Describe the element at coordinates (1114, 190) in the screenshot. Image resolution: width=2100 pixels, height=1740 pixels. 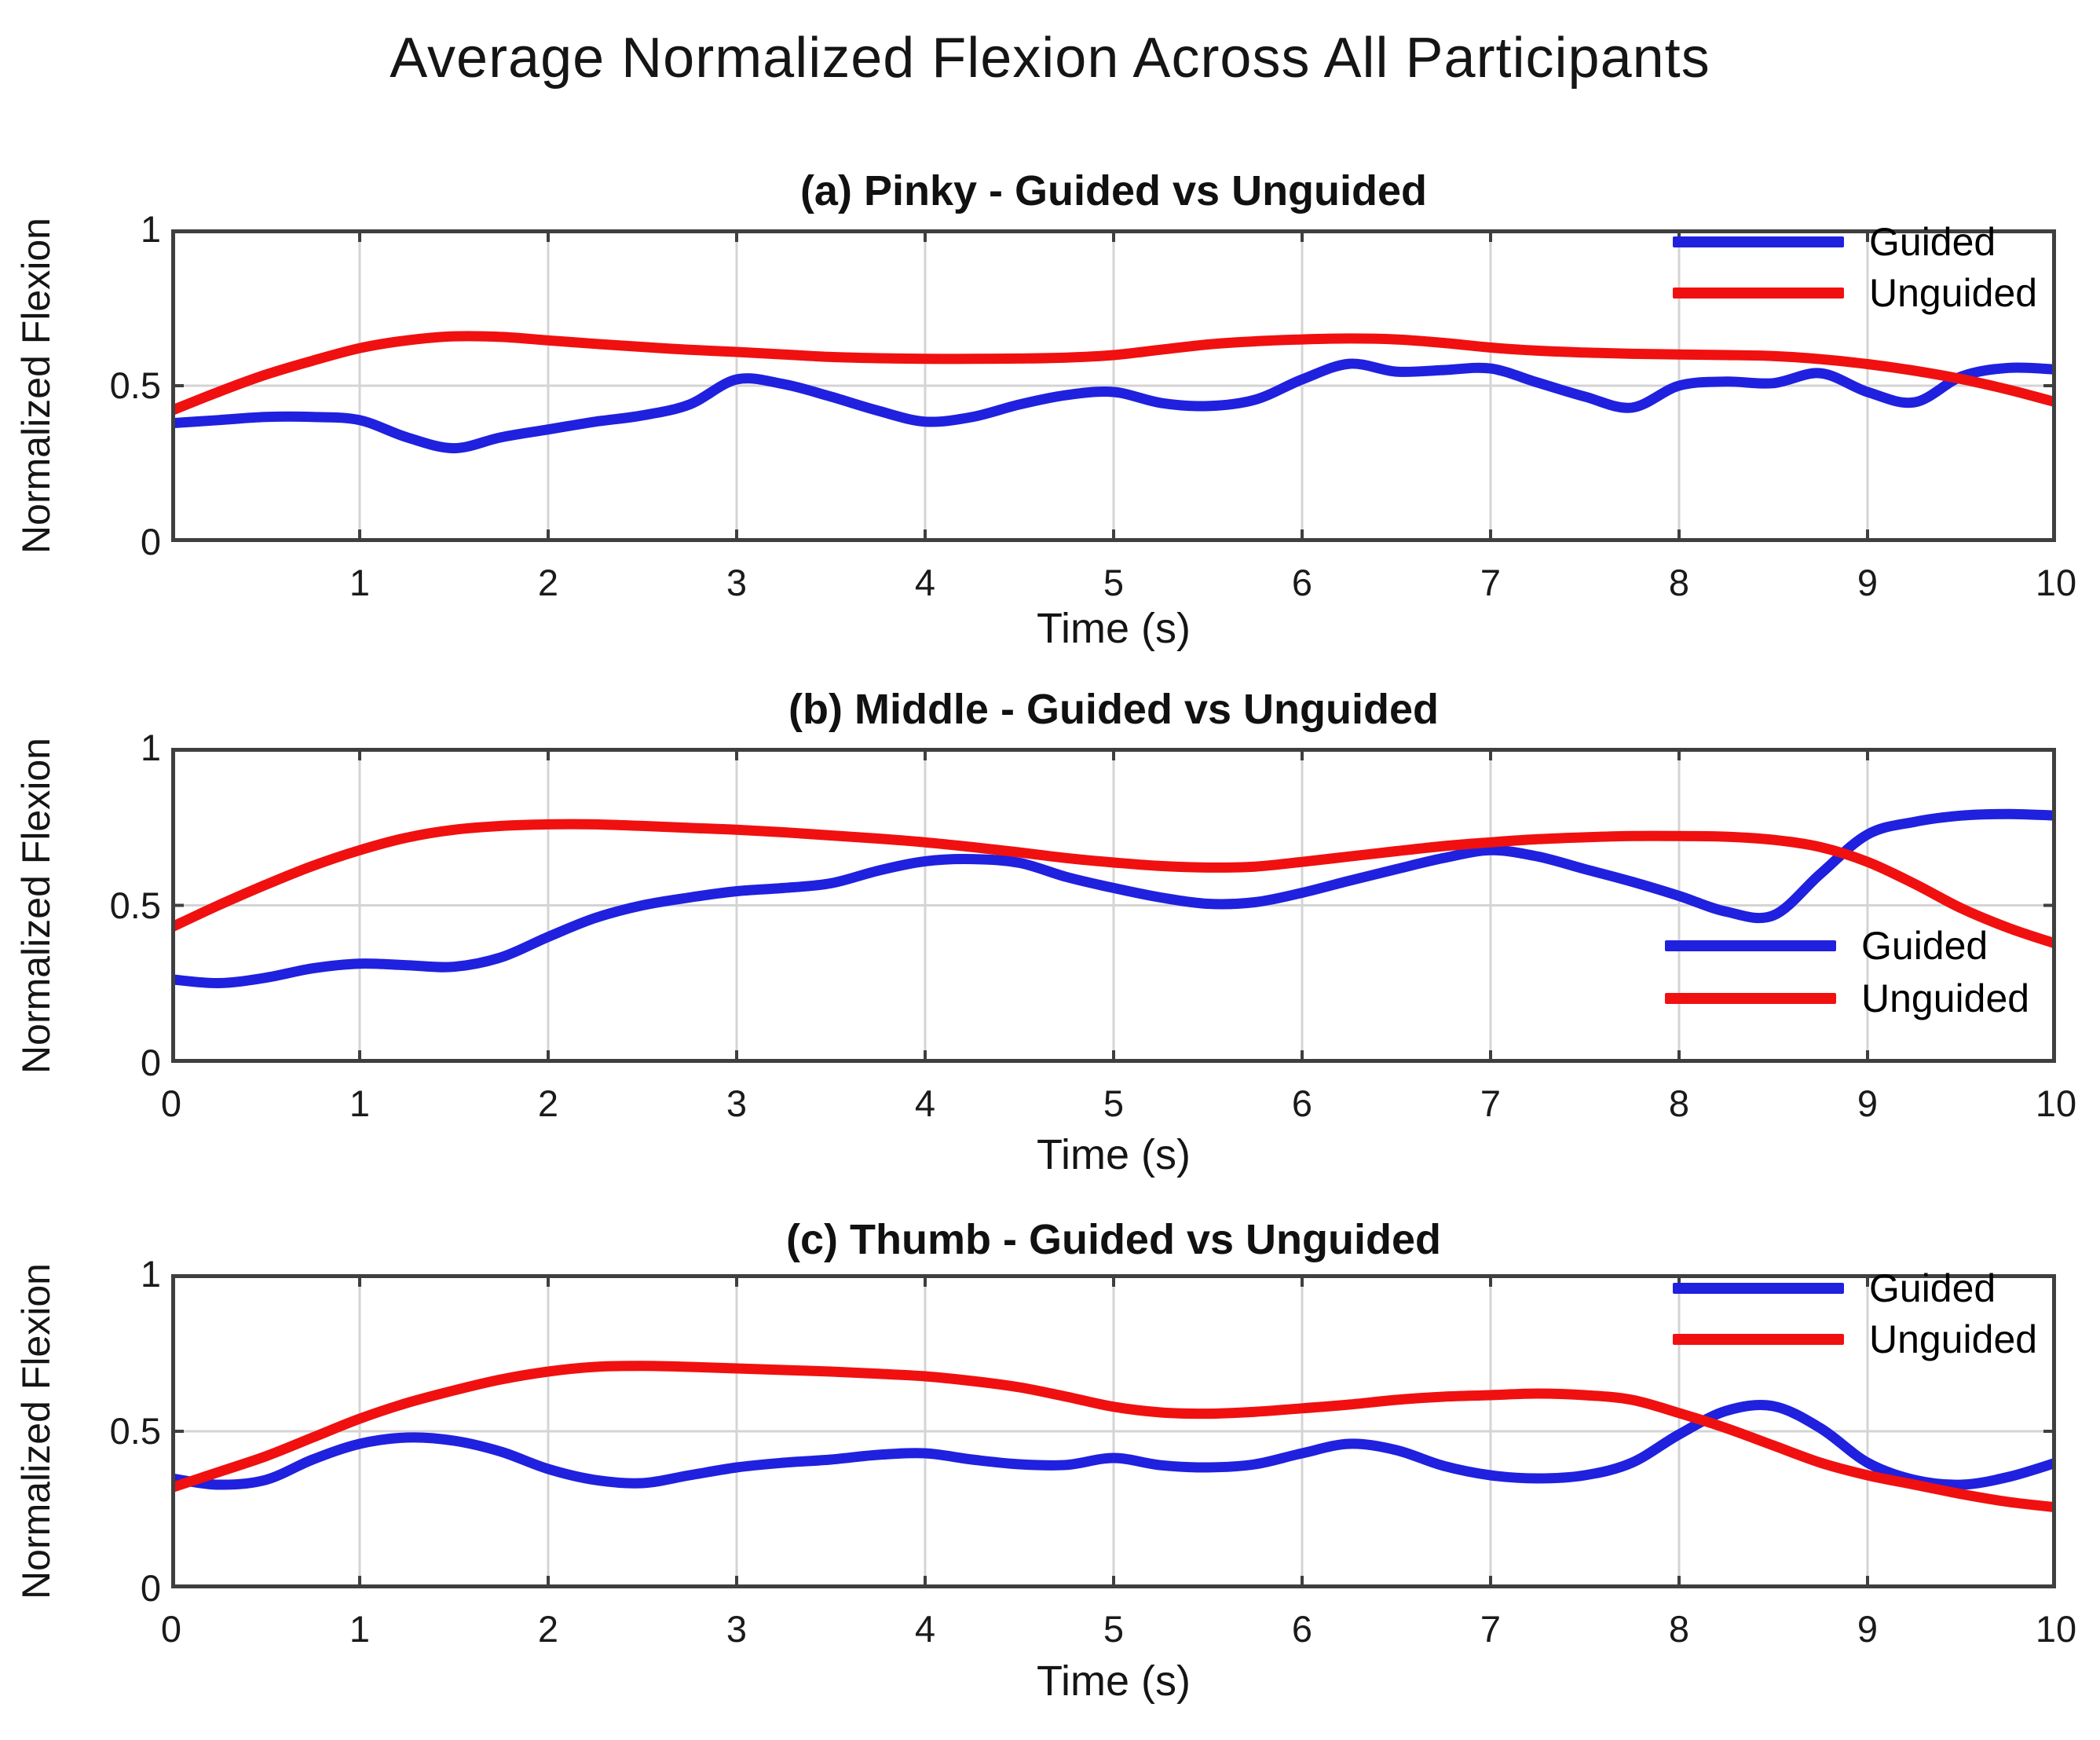
I see `subplot-title-pinky: (a) Pinky - Guided vs Unguided` at that location.